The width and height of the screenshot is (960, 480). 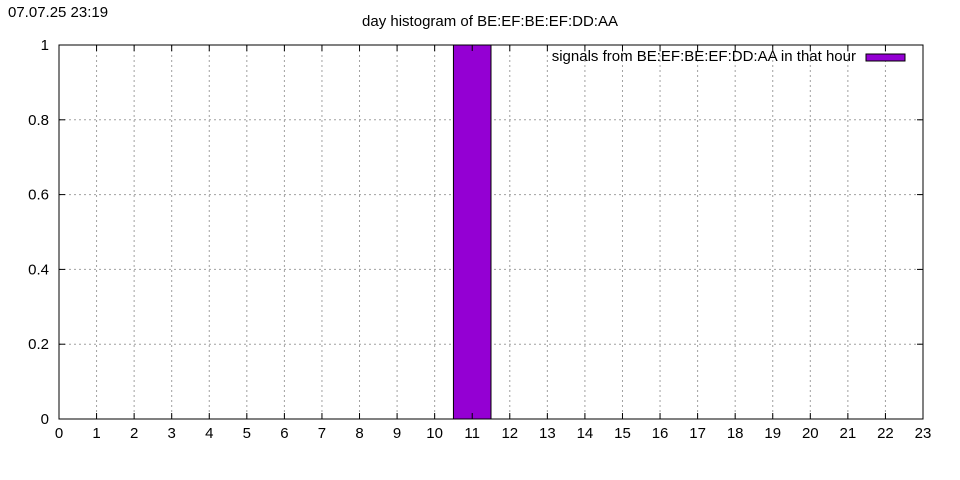 What do you see at coordinates (810, 433) in the screenshot?
I see `x-tick-label: 20` at bounding box center [810, 433].